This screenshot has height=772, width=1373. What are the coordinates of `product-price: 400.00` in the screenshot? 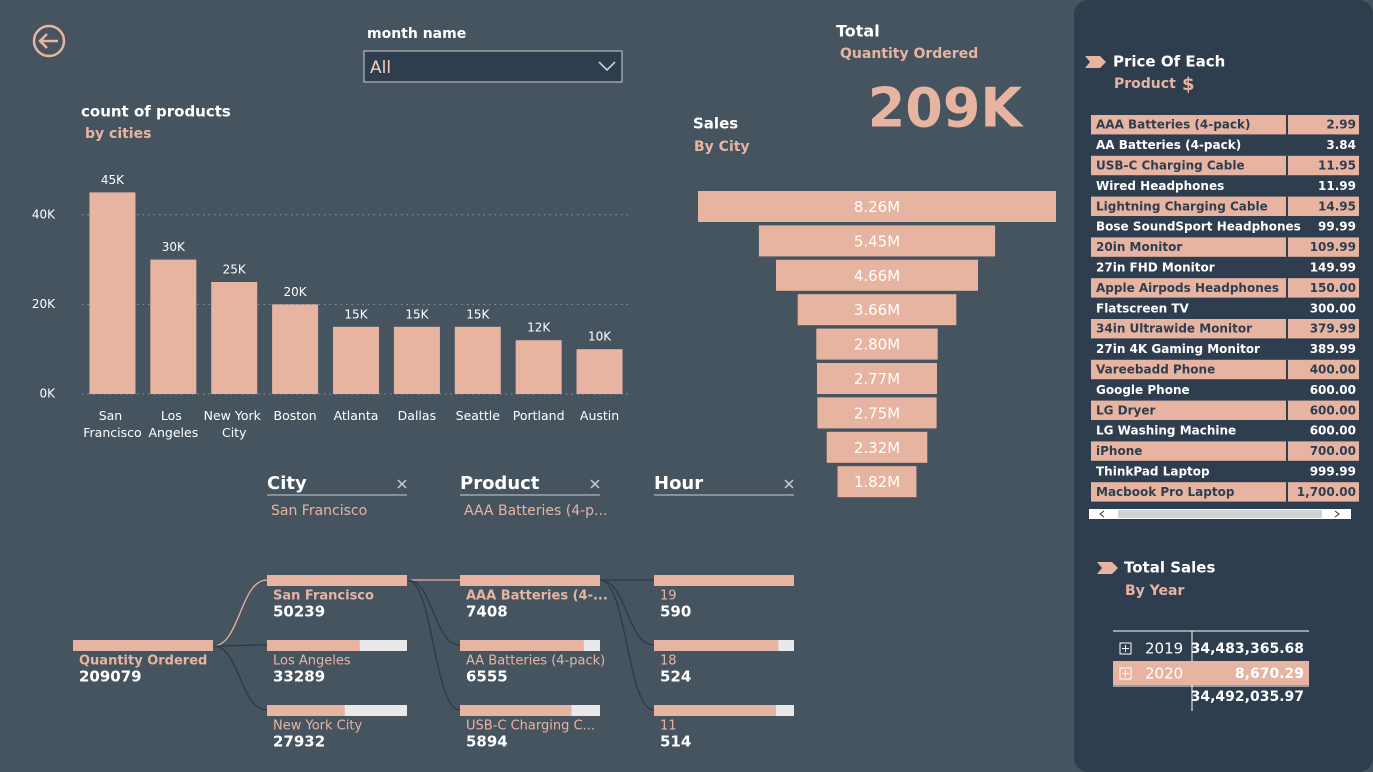 It's located at (1333, 370).